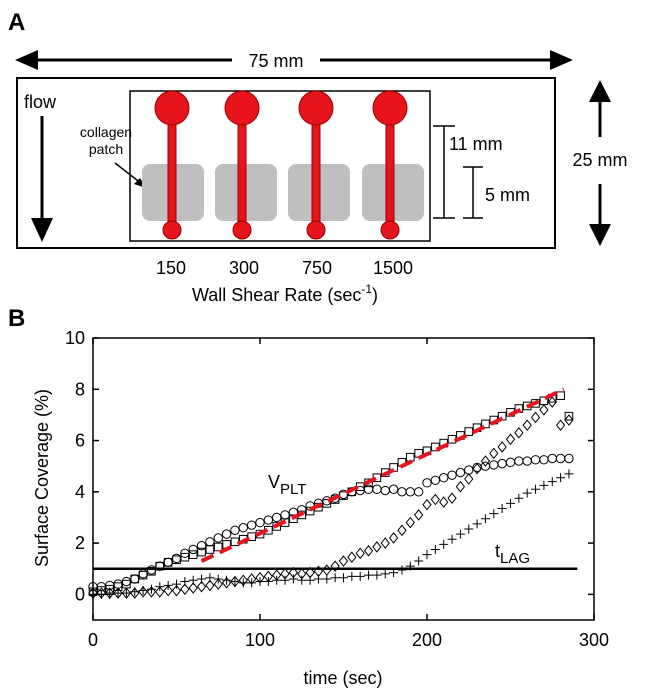 The width and height of the screenshot is (648, 691). Describe the element at coordinates (75, 338) in the screenshot. I see `y-tick-label: 10` at that location.